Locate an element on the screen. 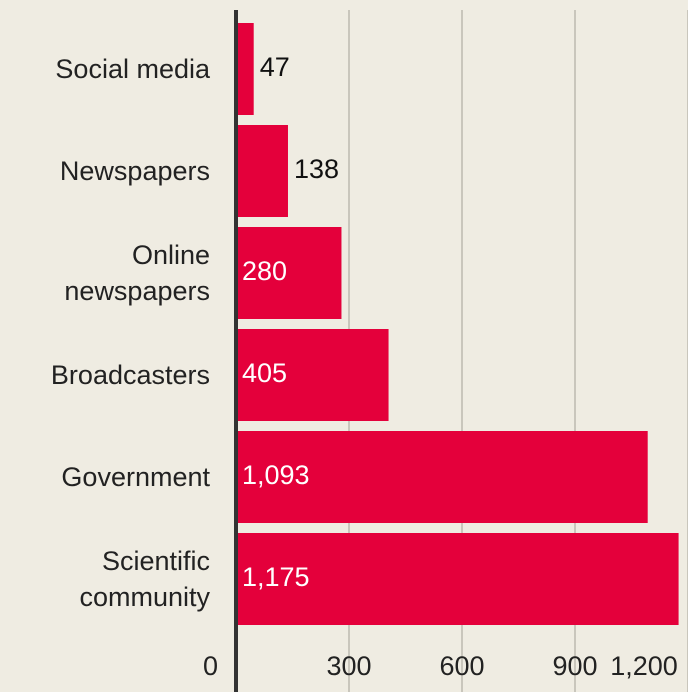 The image size is (688, 692). x-tick-label: 300 is located at coordinates (348, 666).